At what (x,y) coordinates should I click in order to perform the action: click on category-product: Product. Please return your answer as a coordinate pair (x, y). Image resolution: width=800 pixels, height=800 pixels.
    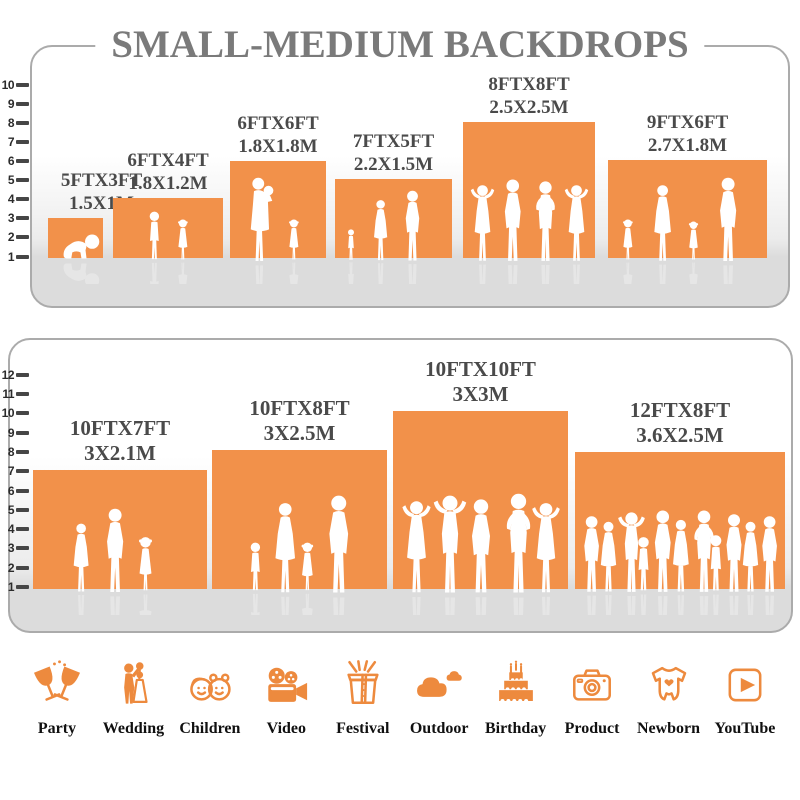
    Looking at the image, I should click on (592, 698).